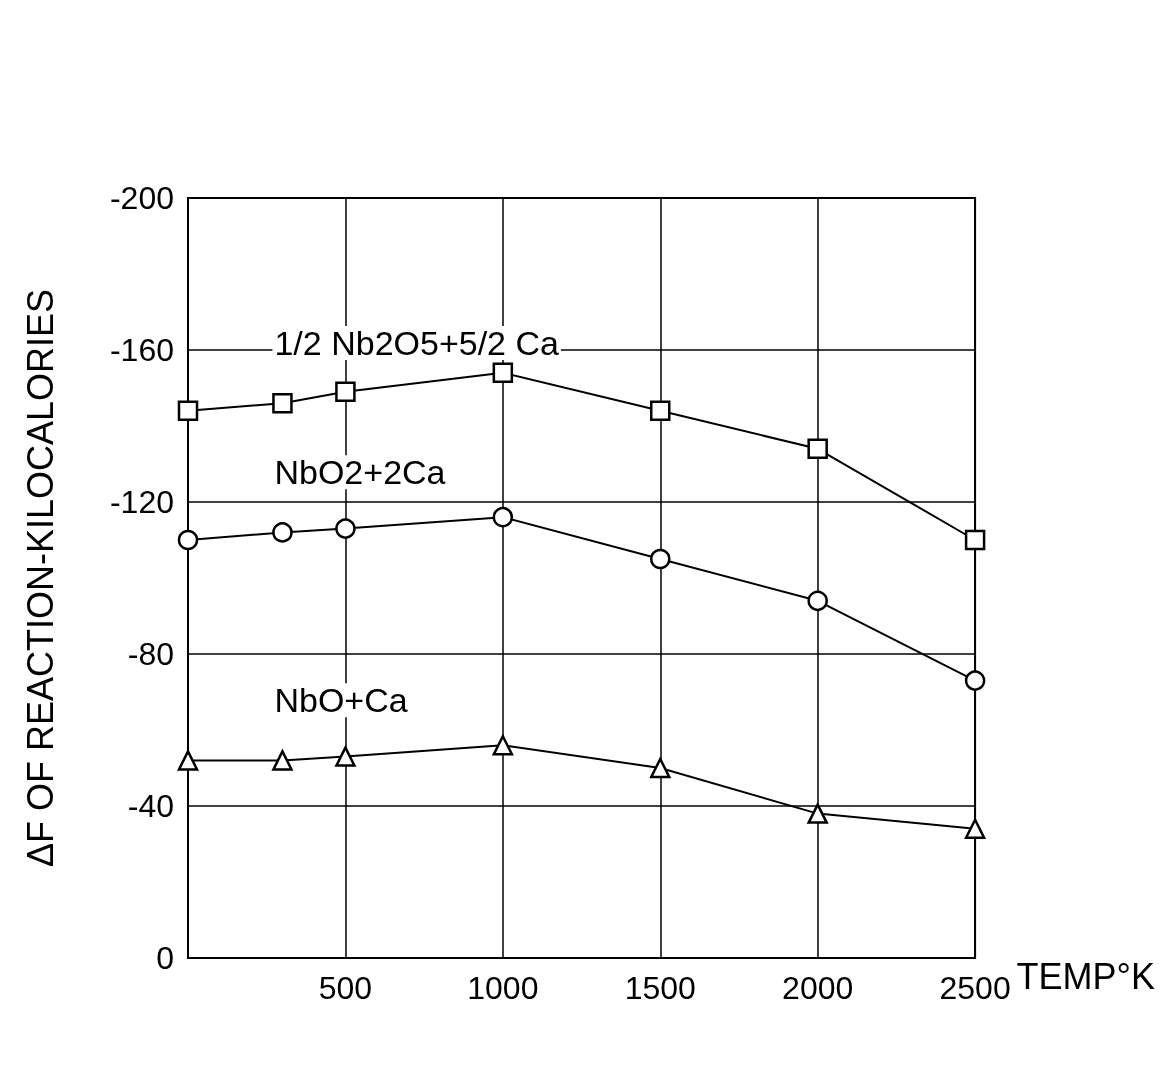  What do you see at coordinates (141, 350) in the screenshot?
I see `y-tick-label: -160` at bounding box center [141, 350].